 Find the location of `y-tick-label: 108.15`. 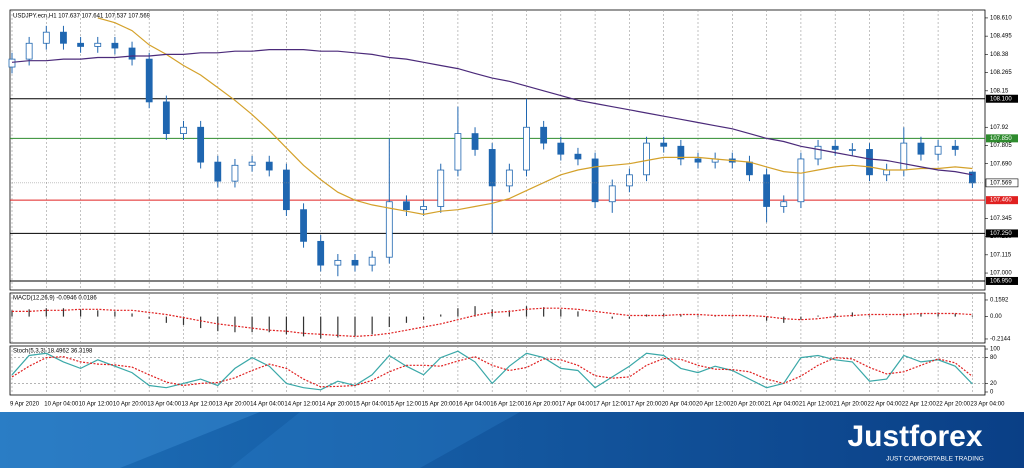

y-tick-label: 108.15 is located at coordinates (999, 91).